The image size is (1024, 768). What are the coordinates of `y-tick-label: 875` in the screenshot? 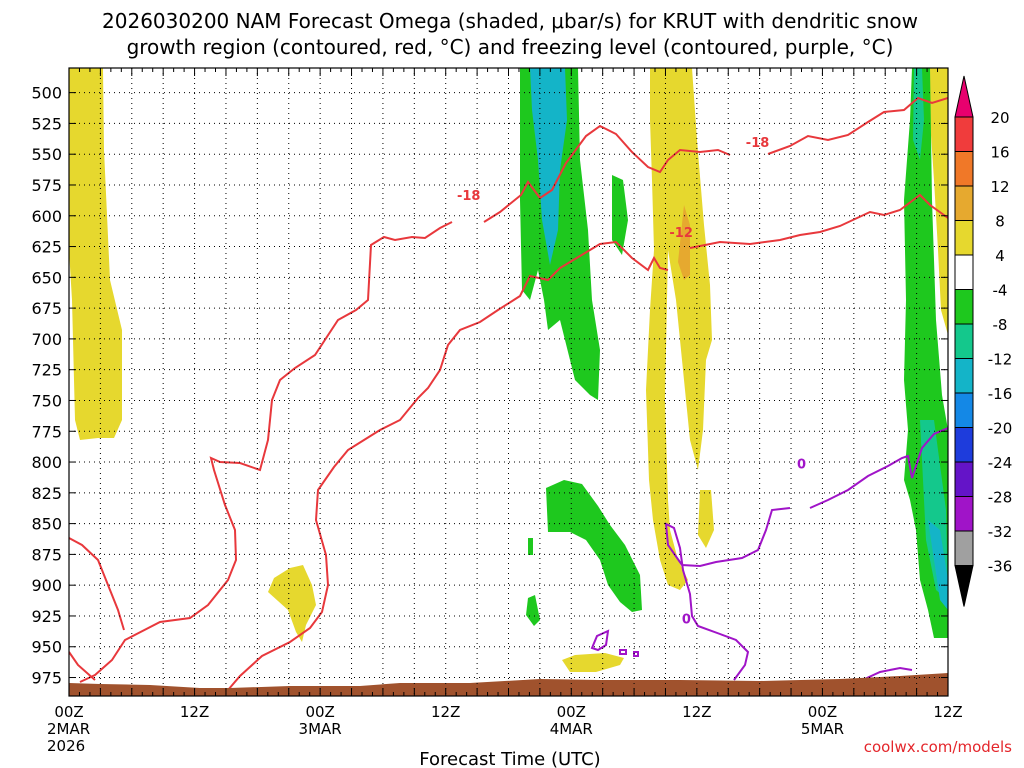 It's located at (46, 554).